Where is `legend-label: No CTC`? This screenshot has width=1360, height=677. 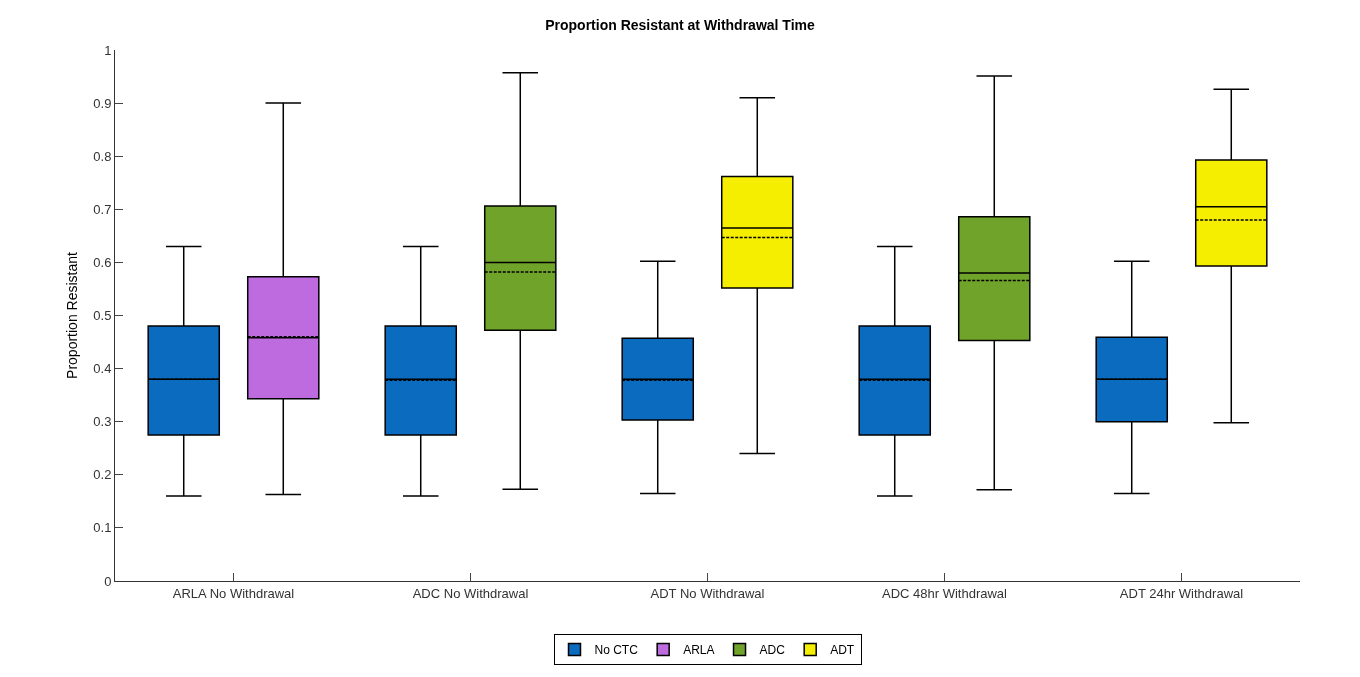
legend-label: No CTC is located at coordinates (616, 650).